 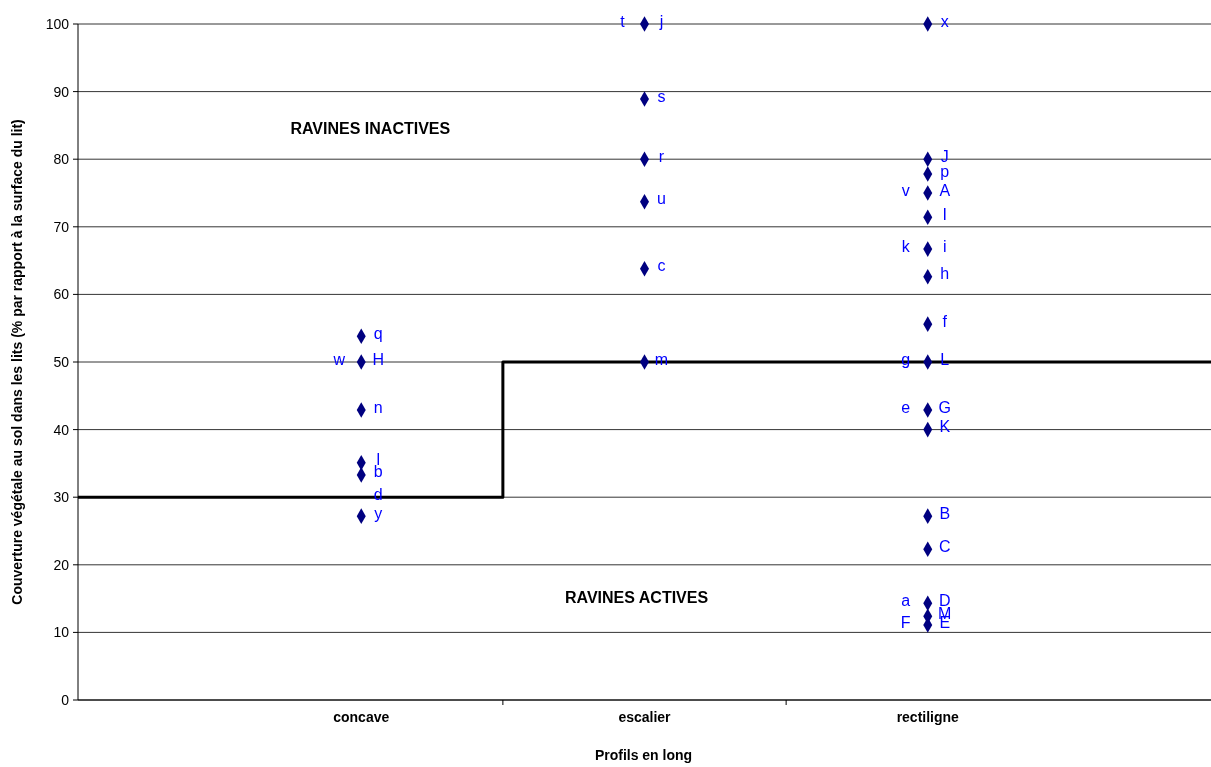 What do you see at coordinates (378, 407) in the screenshot?
I see `annotation: n` at bounding box center [378, 407].